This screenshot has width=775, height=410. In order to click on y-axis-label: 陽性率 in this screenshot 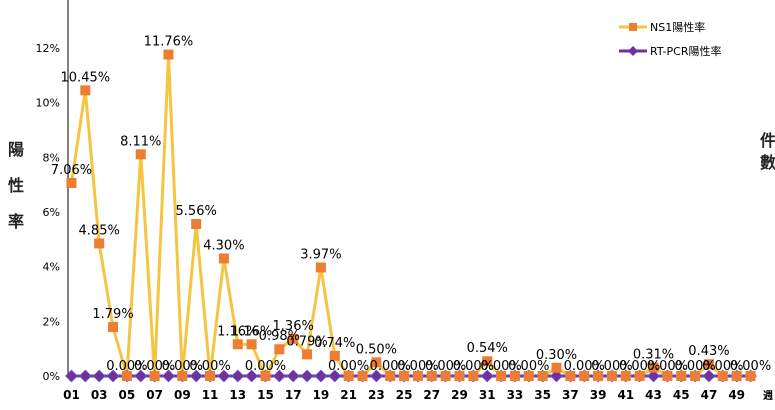, I will do `click(18, 186)`.